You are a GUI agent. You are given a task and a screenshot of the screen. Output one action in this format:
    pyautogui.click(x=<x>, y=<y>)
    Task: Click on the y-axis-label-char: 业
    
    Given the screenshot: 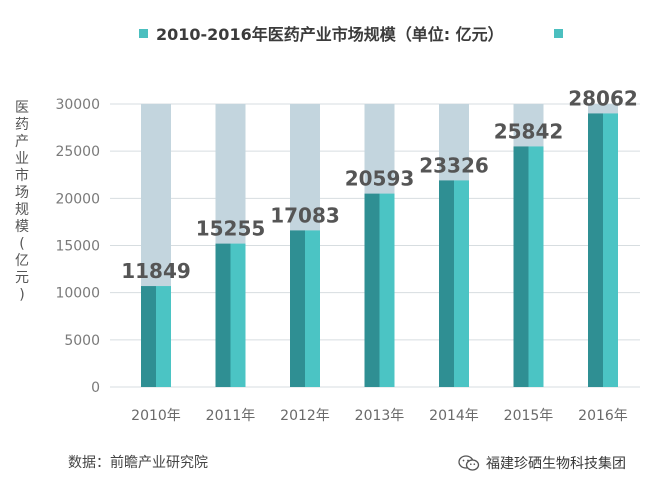 What is the action you would take?
    pyautogui.click(x=22, y=159)
    